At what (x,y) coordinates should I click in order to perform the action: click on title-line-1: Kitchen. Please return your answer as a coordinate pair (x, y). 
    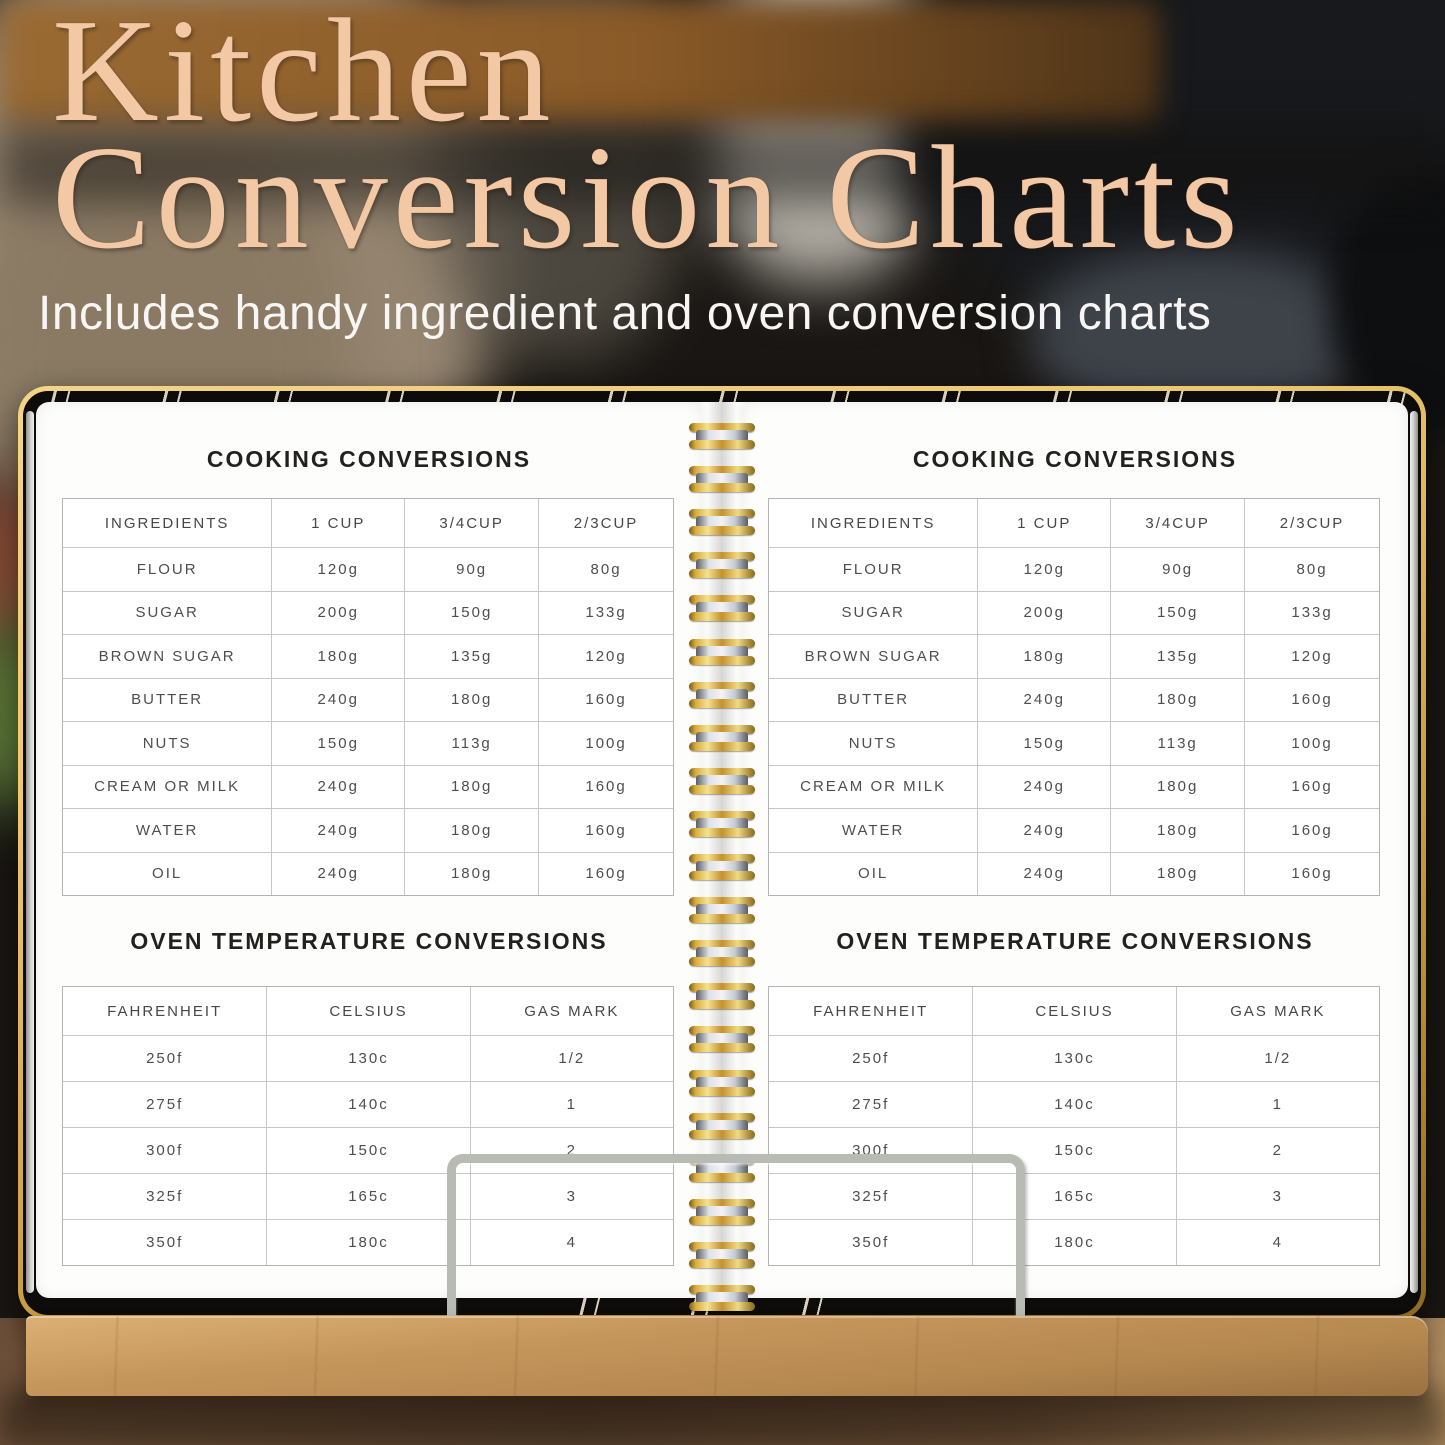
    Looking at the image, I should click on (304, 76).